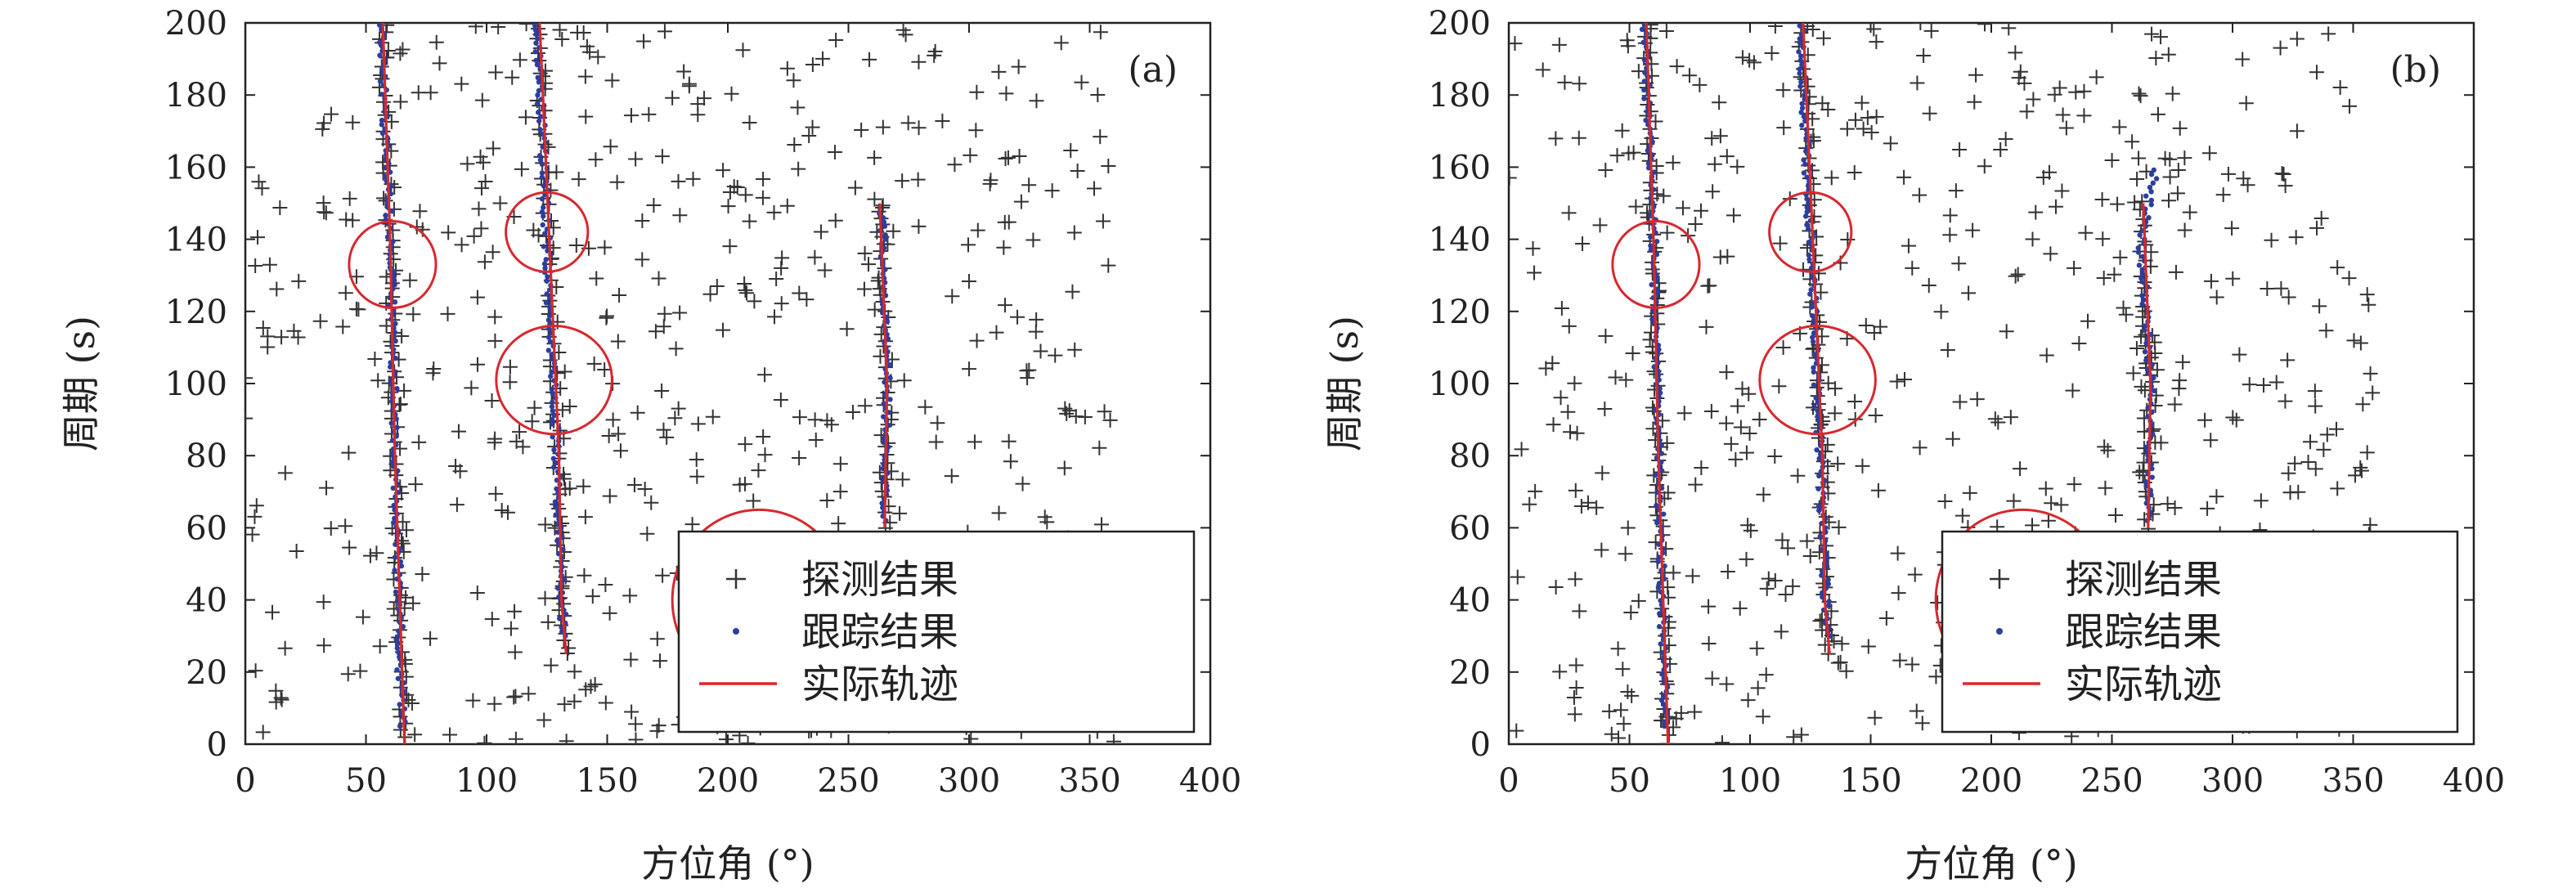 The image size is (2576, 893). What do you see at coordinates (196, 167) in the screenshot?
I see `y-tick-label: 160` at bounding box center [196, 167].